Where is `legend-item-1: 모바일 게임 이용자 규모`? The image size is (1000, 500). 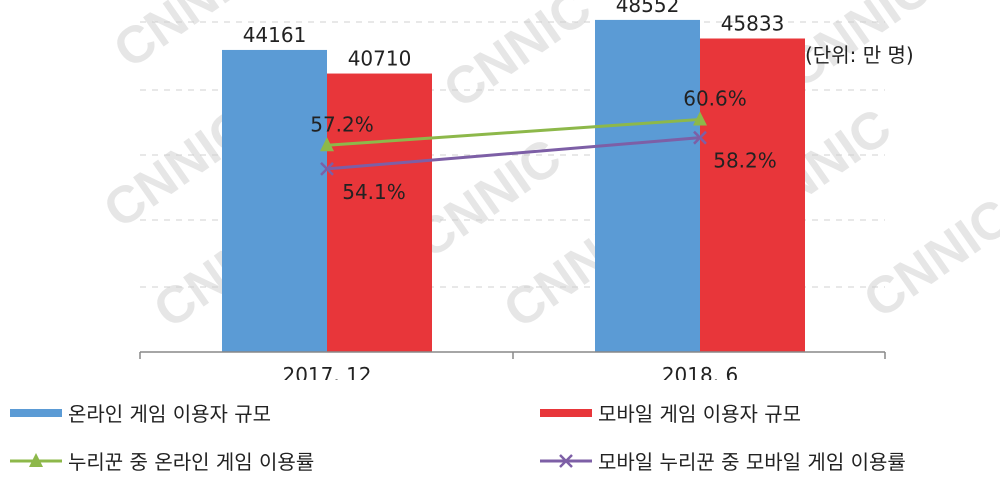
legend-item-1: 모바일 게임 이용자 규모 is located at coordinates (670, 412).